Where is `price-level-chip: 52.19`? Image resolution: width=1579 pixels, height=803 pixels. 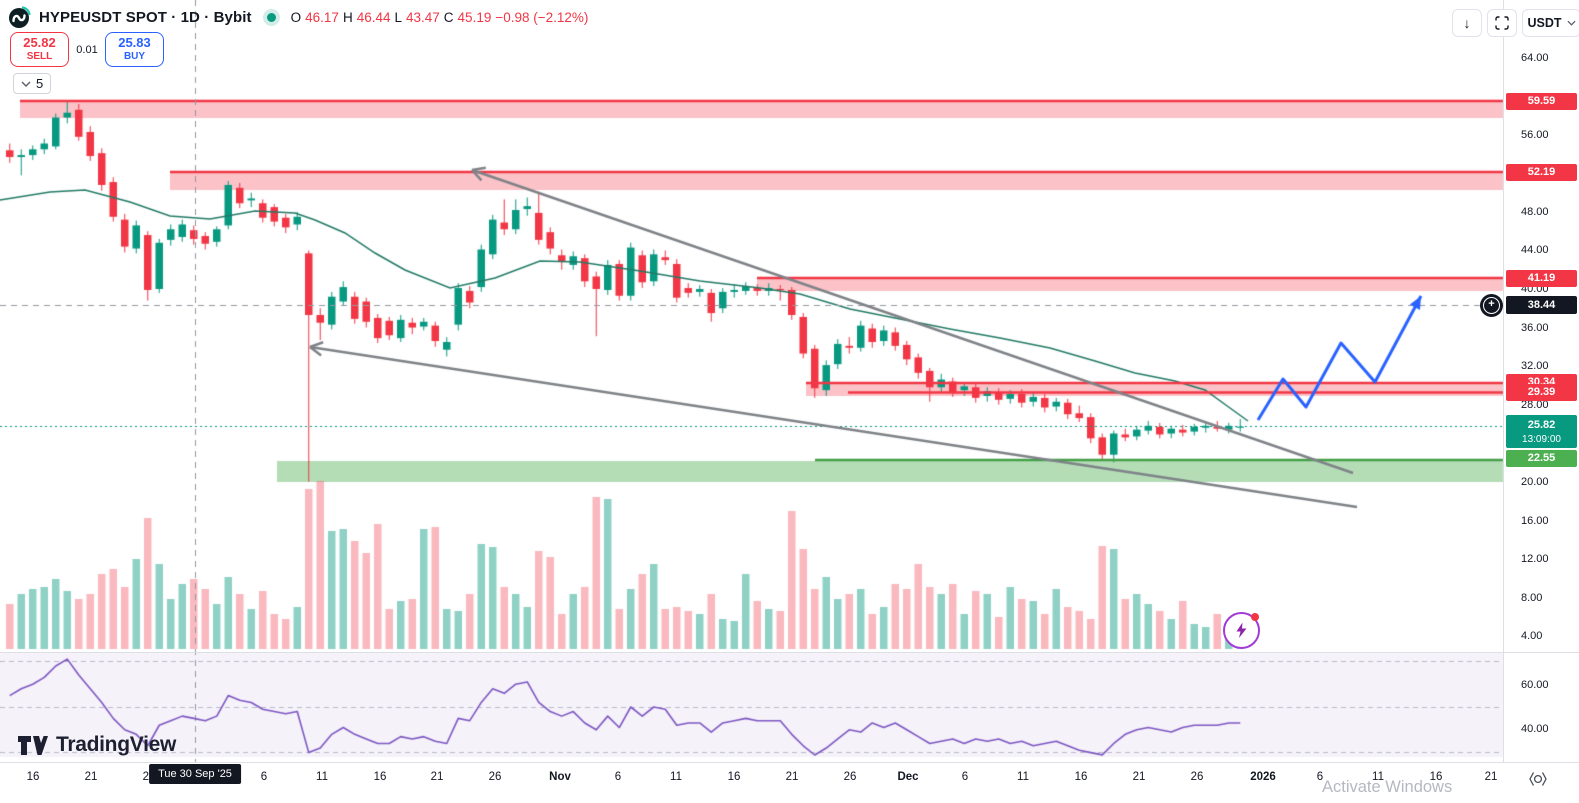 price-level-chip: 52.19 is located at coordinates (1541, 172).